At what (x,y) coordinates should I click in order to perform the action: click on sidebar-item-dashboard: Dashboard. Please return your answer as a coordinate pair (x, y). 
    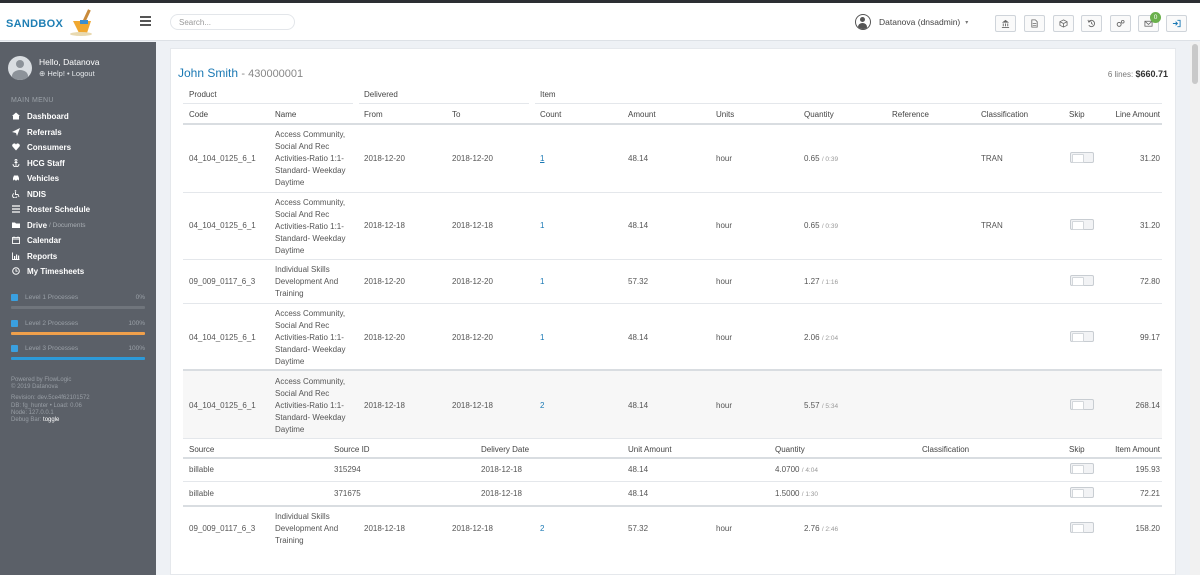
    Looking at the image, I should click on (40, 116).